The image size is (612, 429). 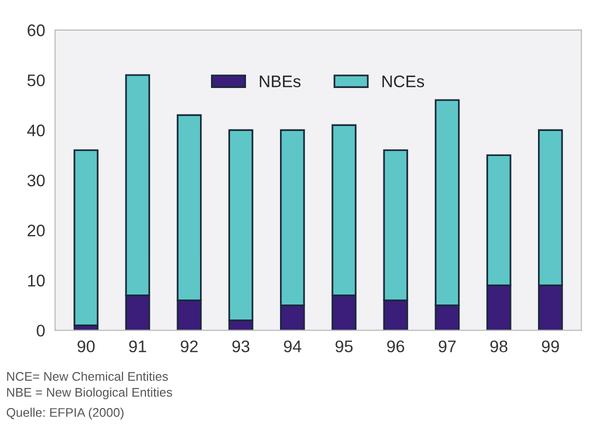 I want to click on x-tick-label: 94, so click(x=293, y=346).